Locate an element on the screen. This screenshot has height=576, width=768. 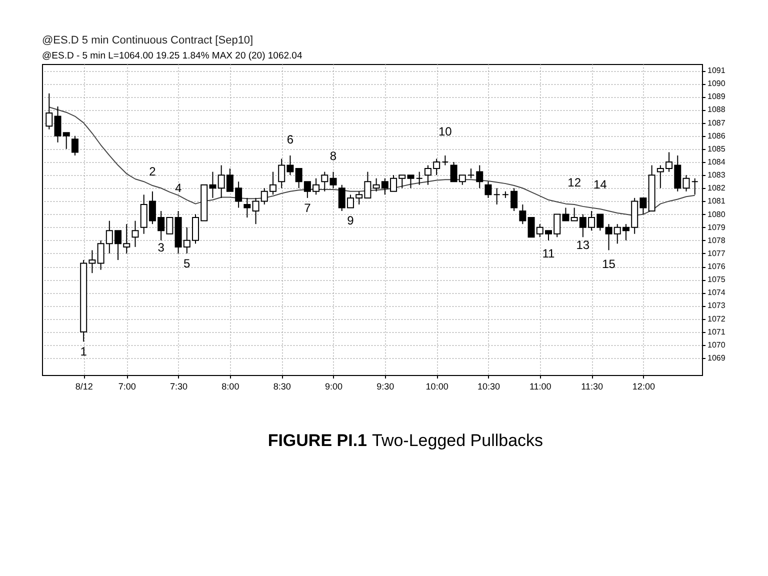
x-tick-label: 7:00 is located at coordinates (127, 387).